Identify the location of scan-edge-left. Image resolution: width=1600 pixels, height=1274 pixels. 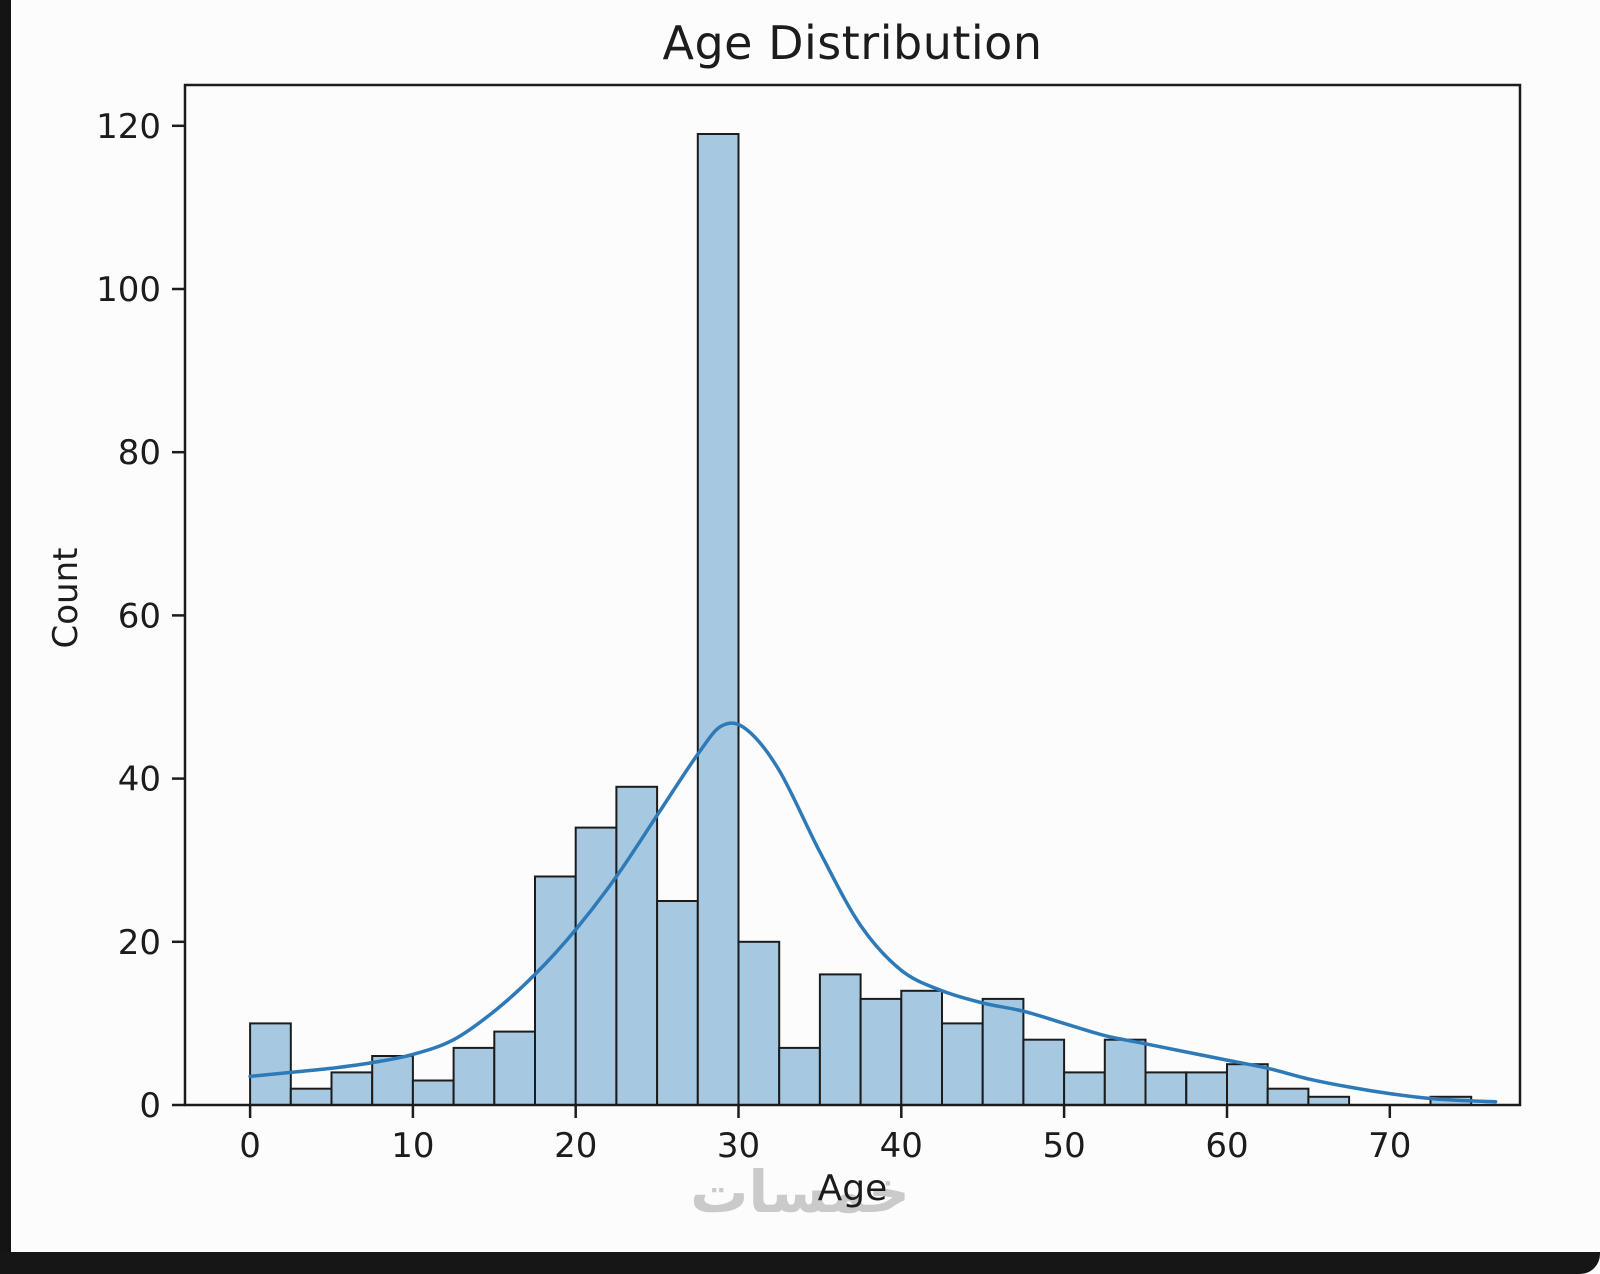
(5, 637).